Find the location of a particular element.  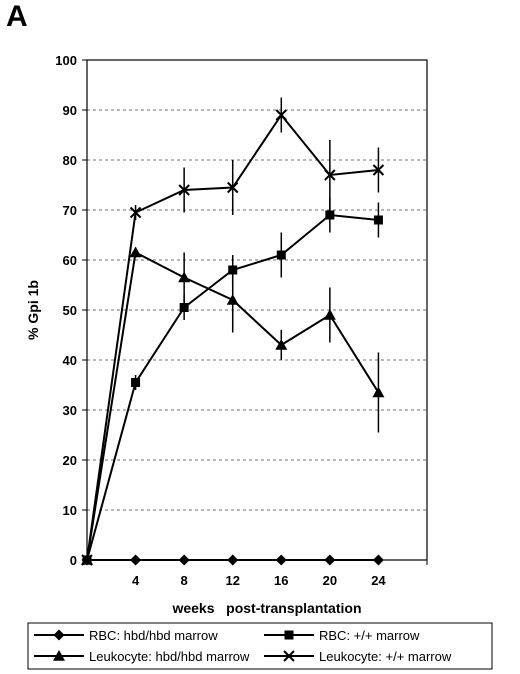

x-axis-title: weeks post-transplantation is located at coordinates (266, 608).